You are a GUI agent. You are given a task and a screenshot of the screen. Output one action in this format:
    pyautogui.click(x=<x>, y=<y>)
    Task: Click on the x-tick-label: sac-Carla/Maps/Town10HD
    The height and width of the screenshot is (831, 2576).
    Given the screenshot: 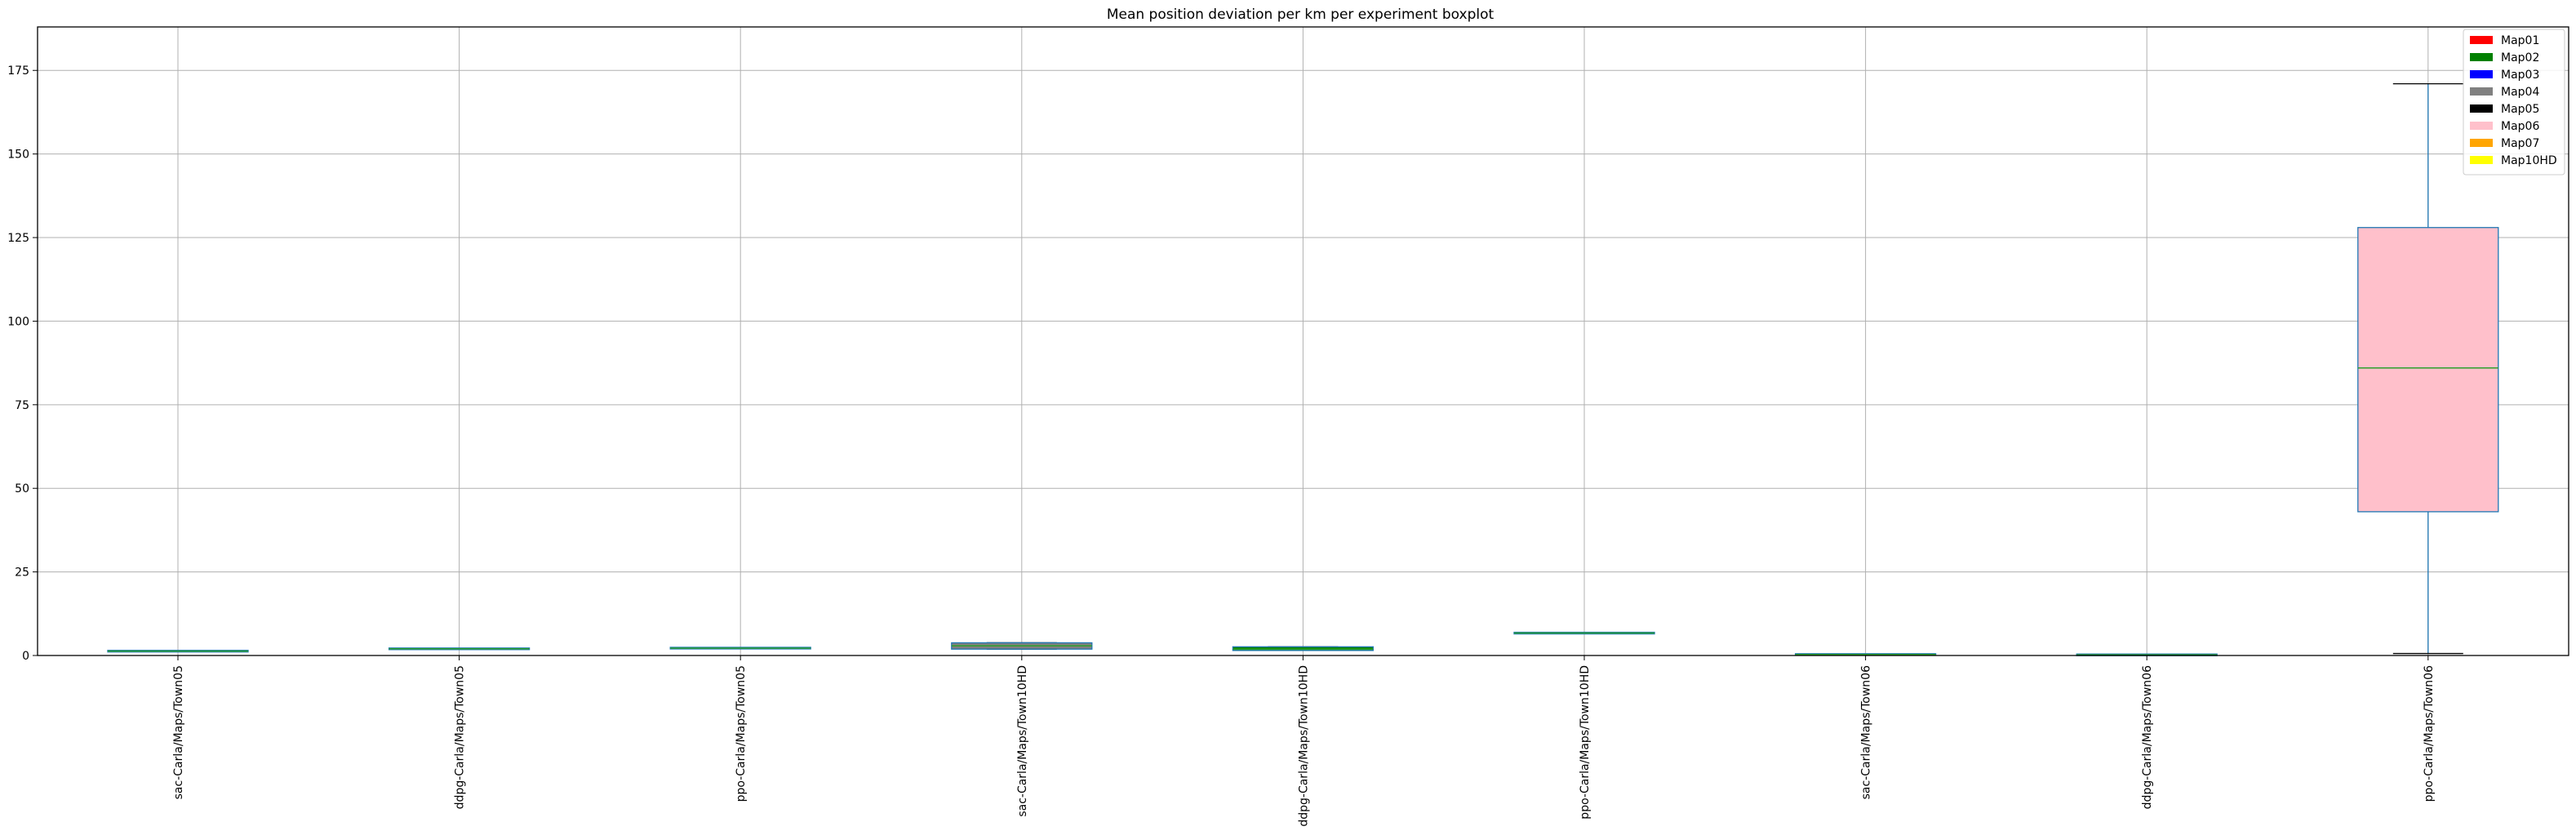 What is the action you would take?
    pyautogui.click(x=1022, y=741)
    